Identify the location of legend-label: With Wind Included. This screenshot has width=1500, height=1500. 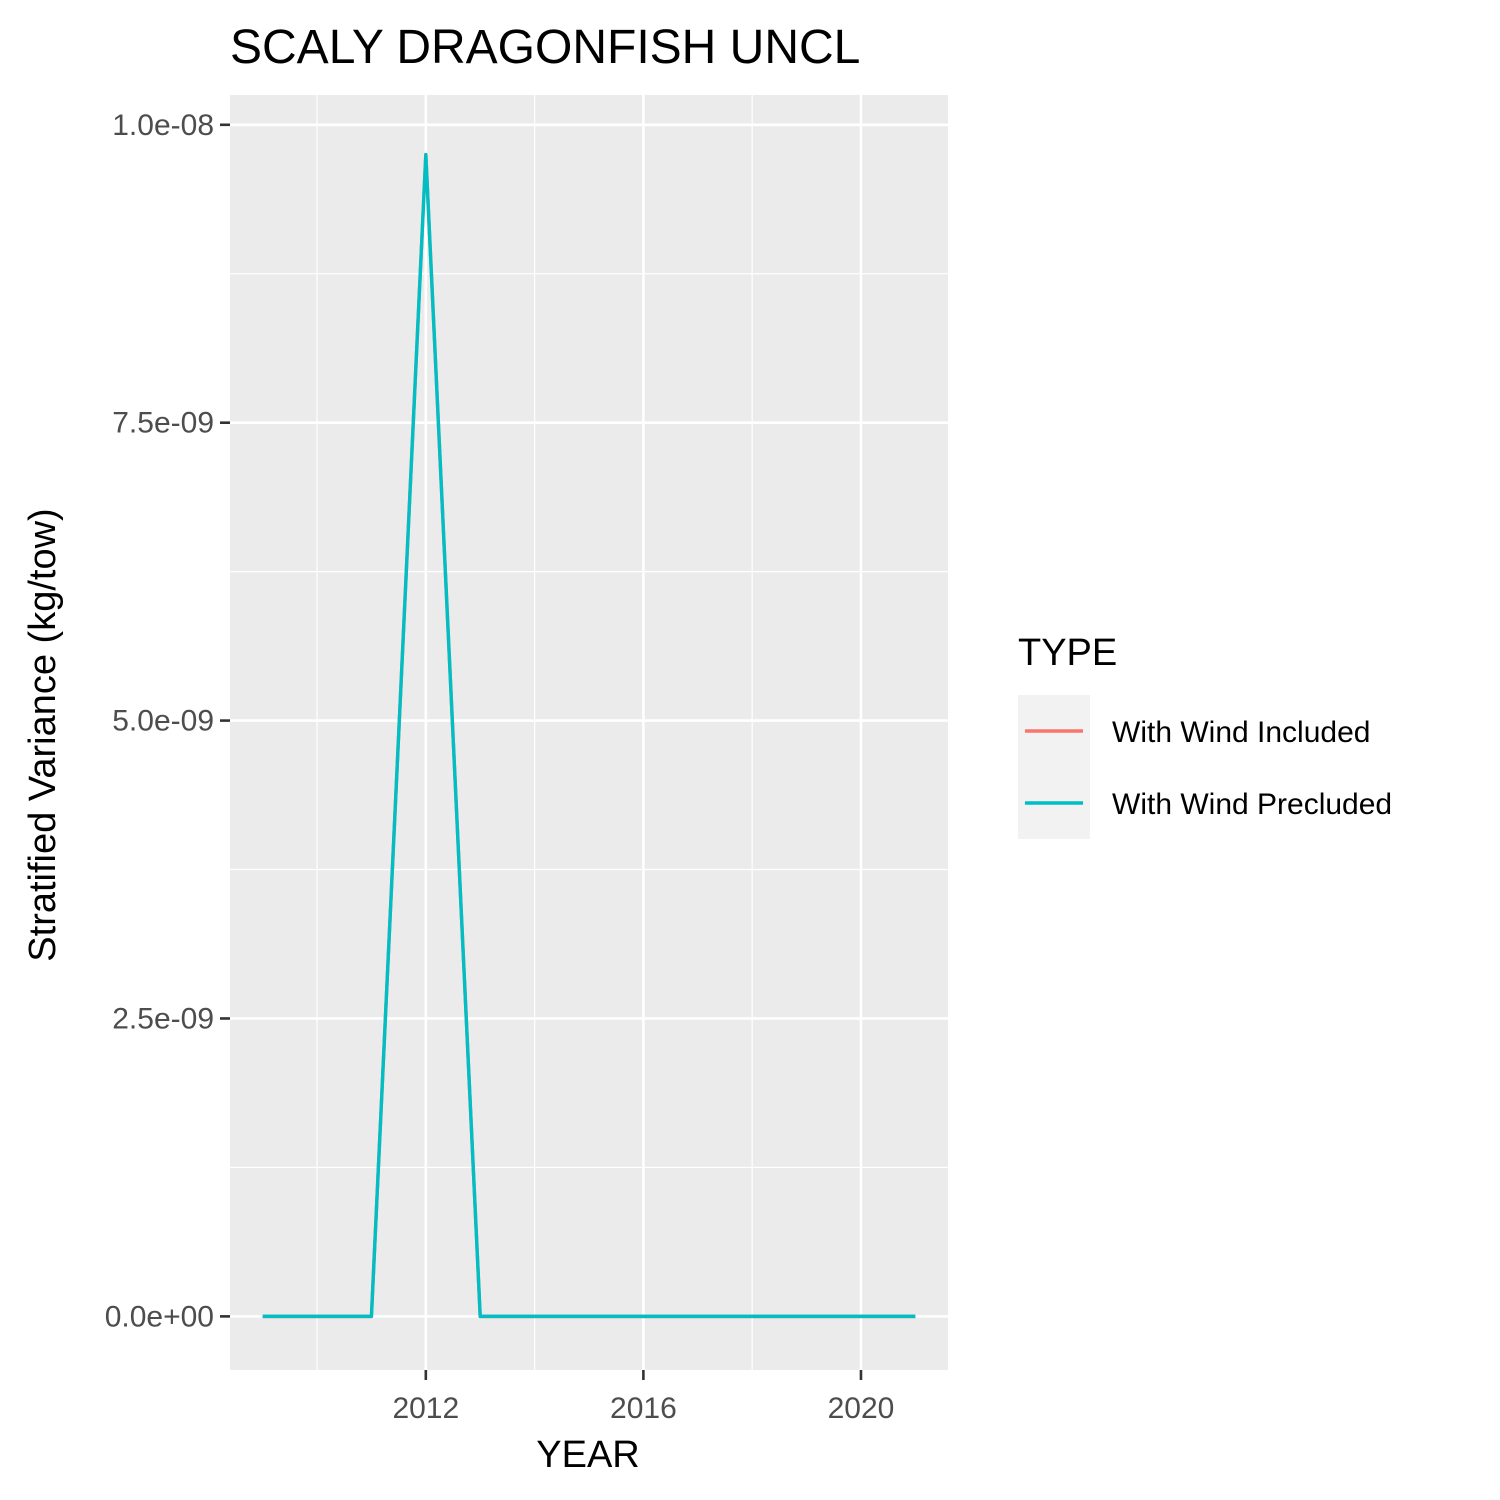
(1241, 732).